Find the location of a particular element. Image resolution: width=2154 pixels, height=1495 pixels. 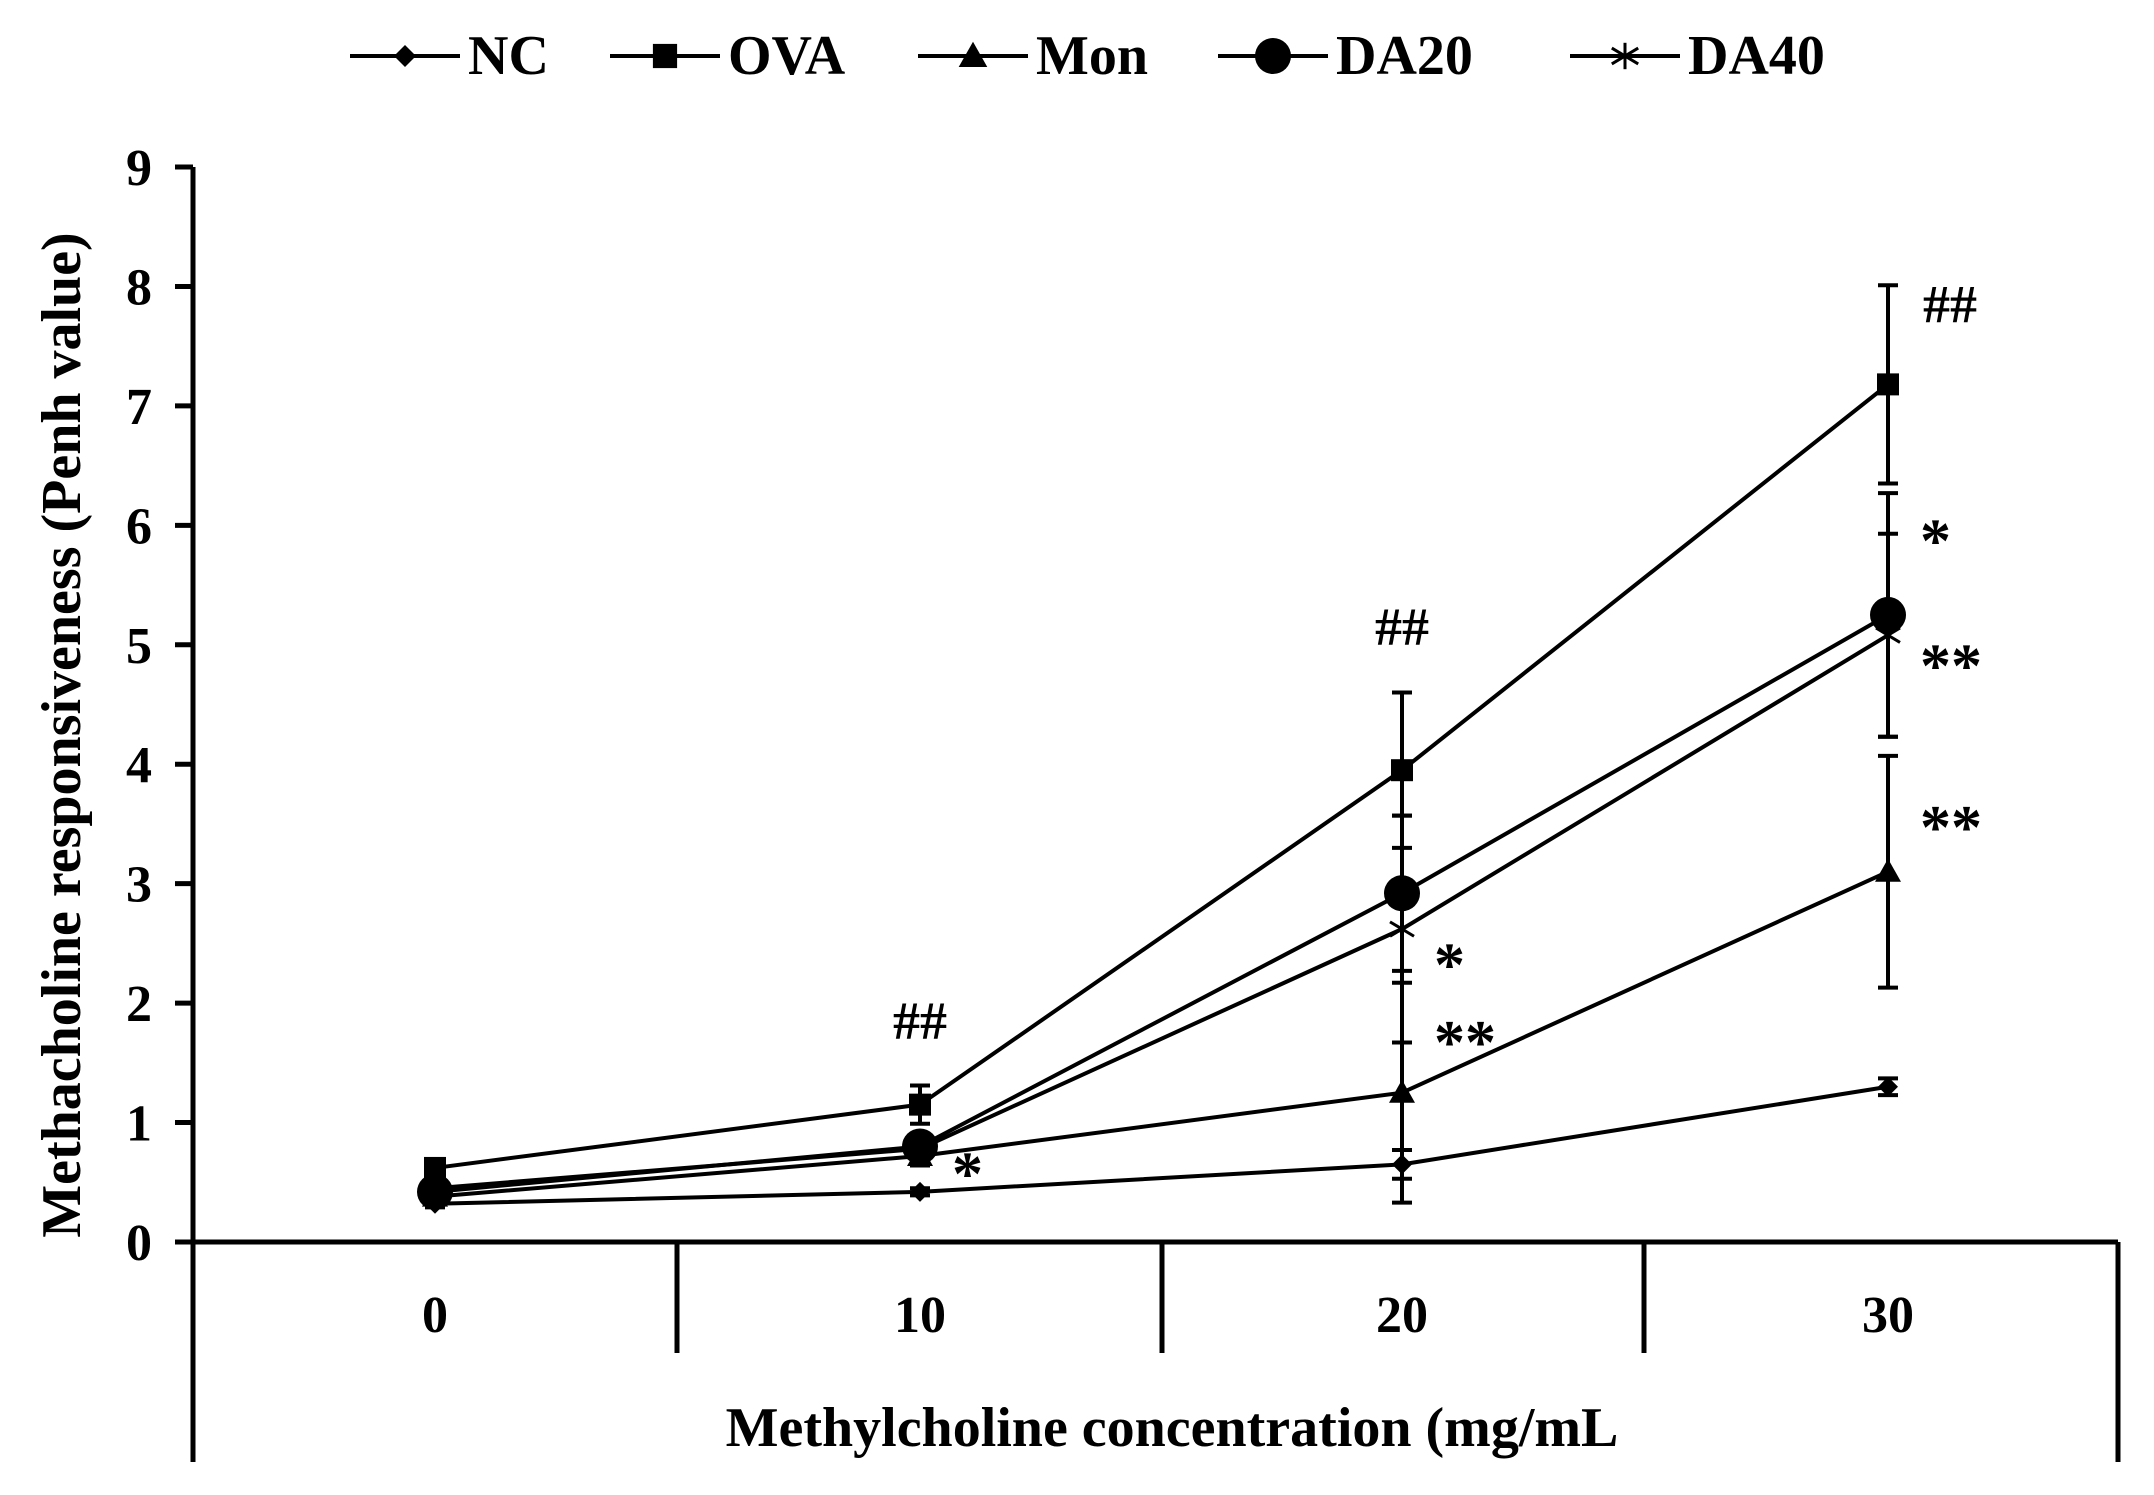

legend-label: OVA is located at coordinates (787, 56).